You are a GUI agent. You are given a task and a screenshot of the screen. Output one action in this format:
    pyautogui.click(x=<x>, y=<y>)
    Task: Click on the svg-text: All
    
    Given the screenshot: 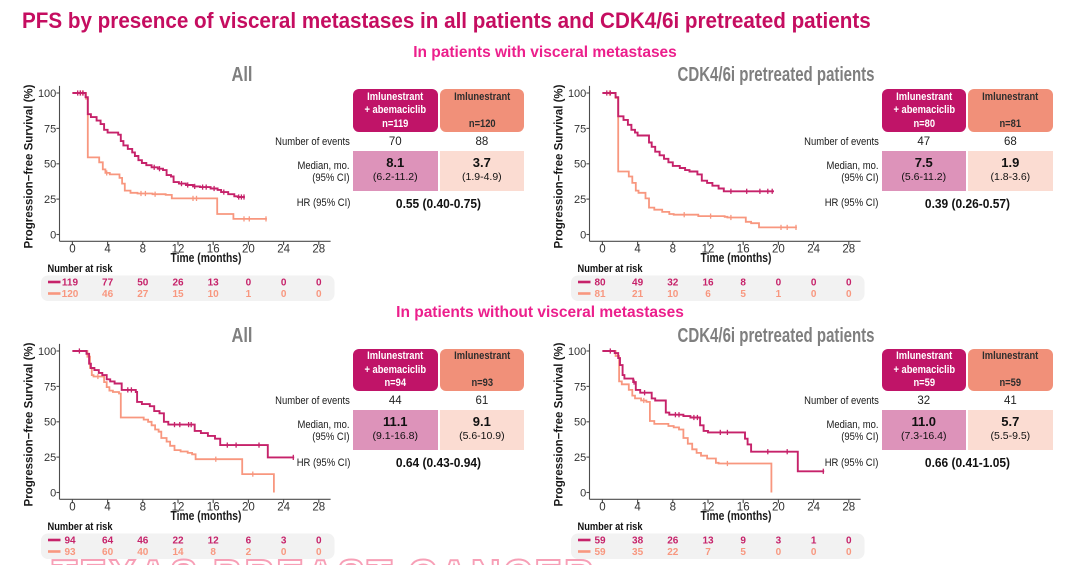 What is the action you would take?
    pyautogui.click(x=242, y=75)
    